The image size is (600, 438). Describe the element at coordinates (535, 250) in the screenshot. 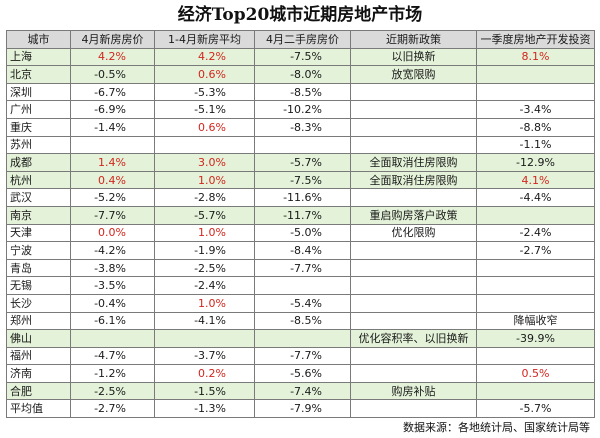

I see `cell-q1-investment: -2.7%` at that location.